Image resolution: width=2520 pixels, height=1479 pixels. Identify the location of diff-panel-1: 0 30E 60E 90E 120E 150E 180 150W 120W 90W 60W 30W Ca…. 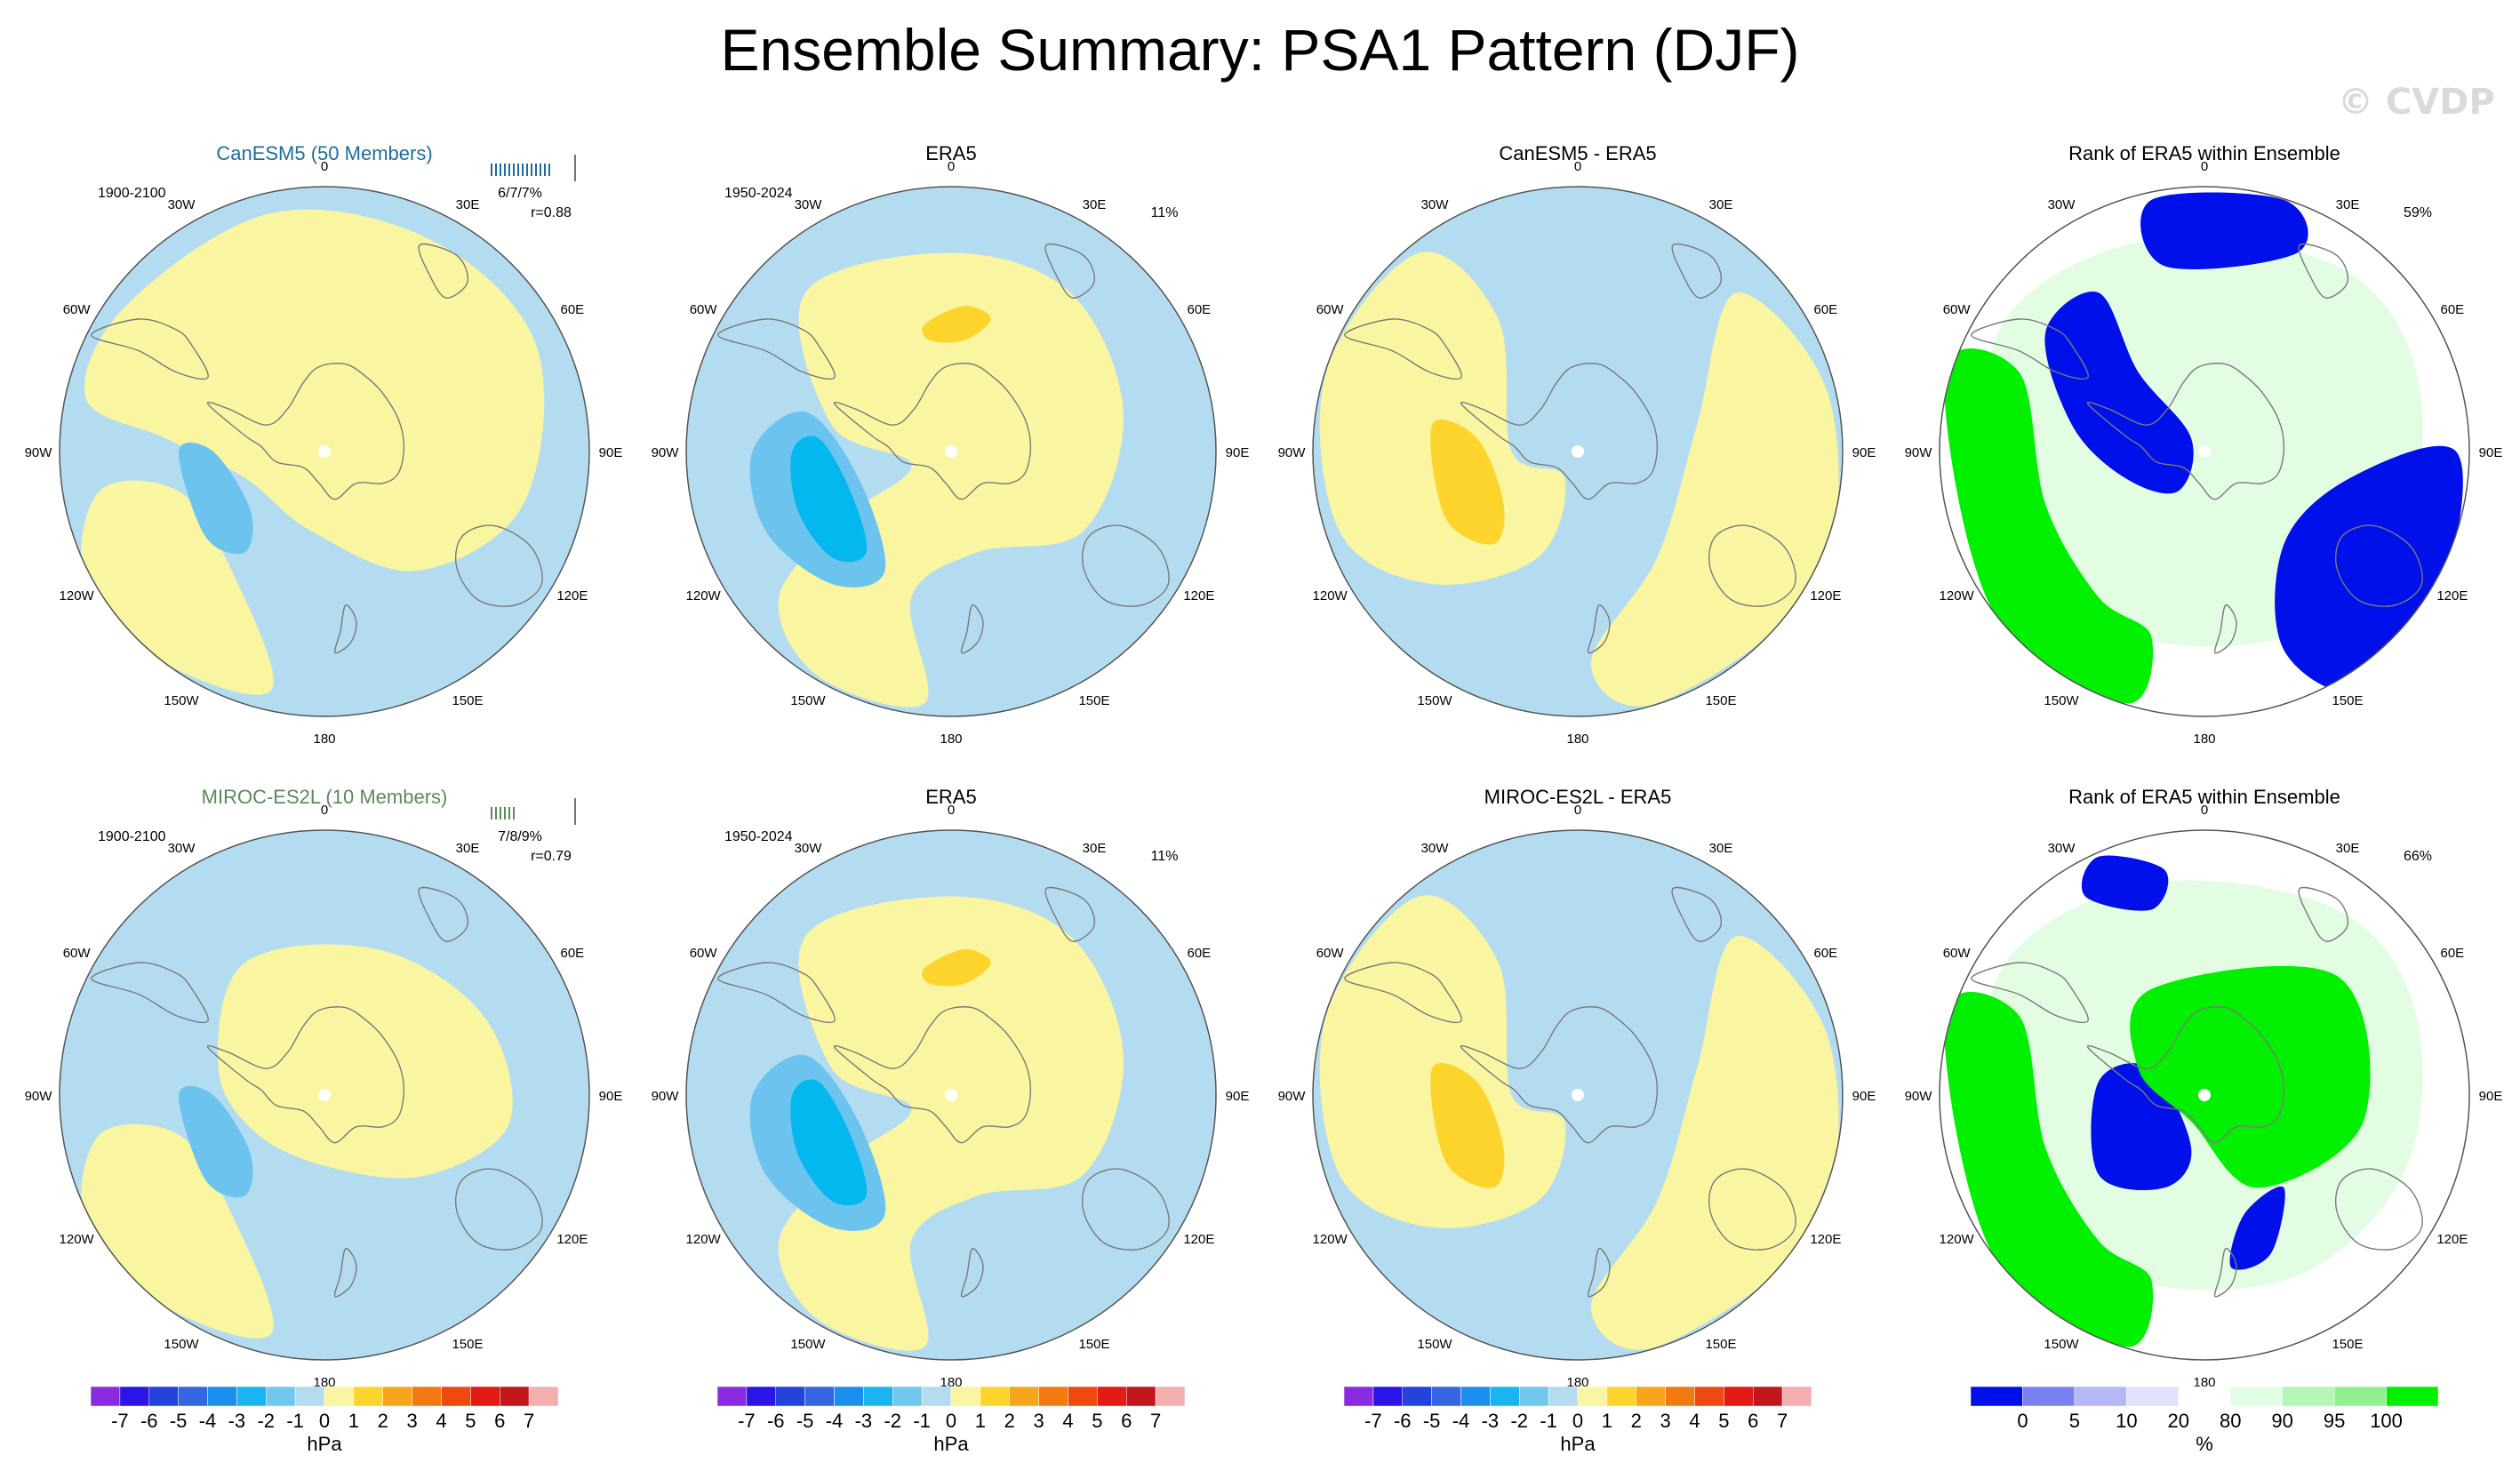
(1577, 444).